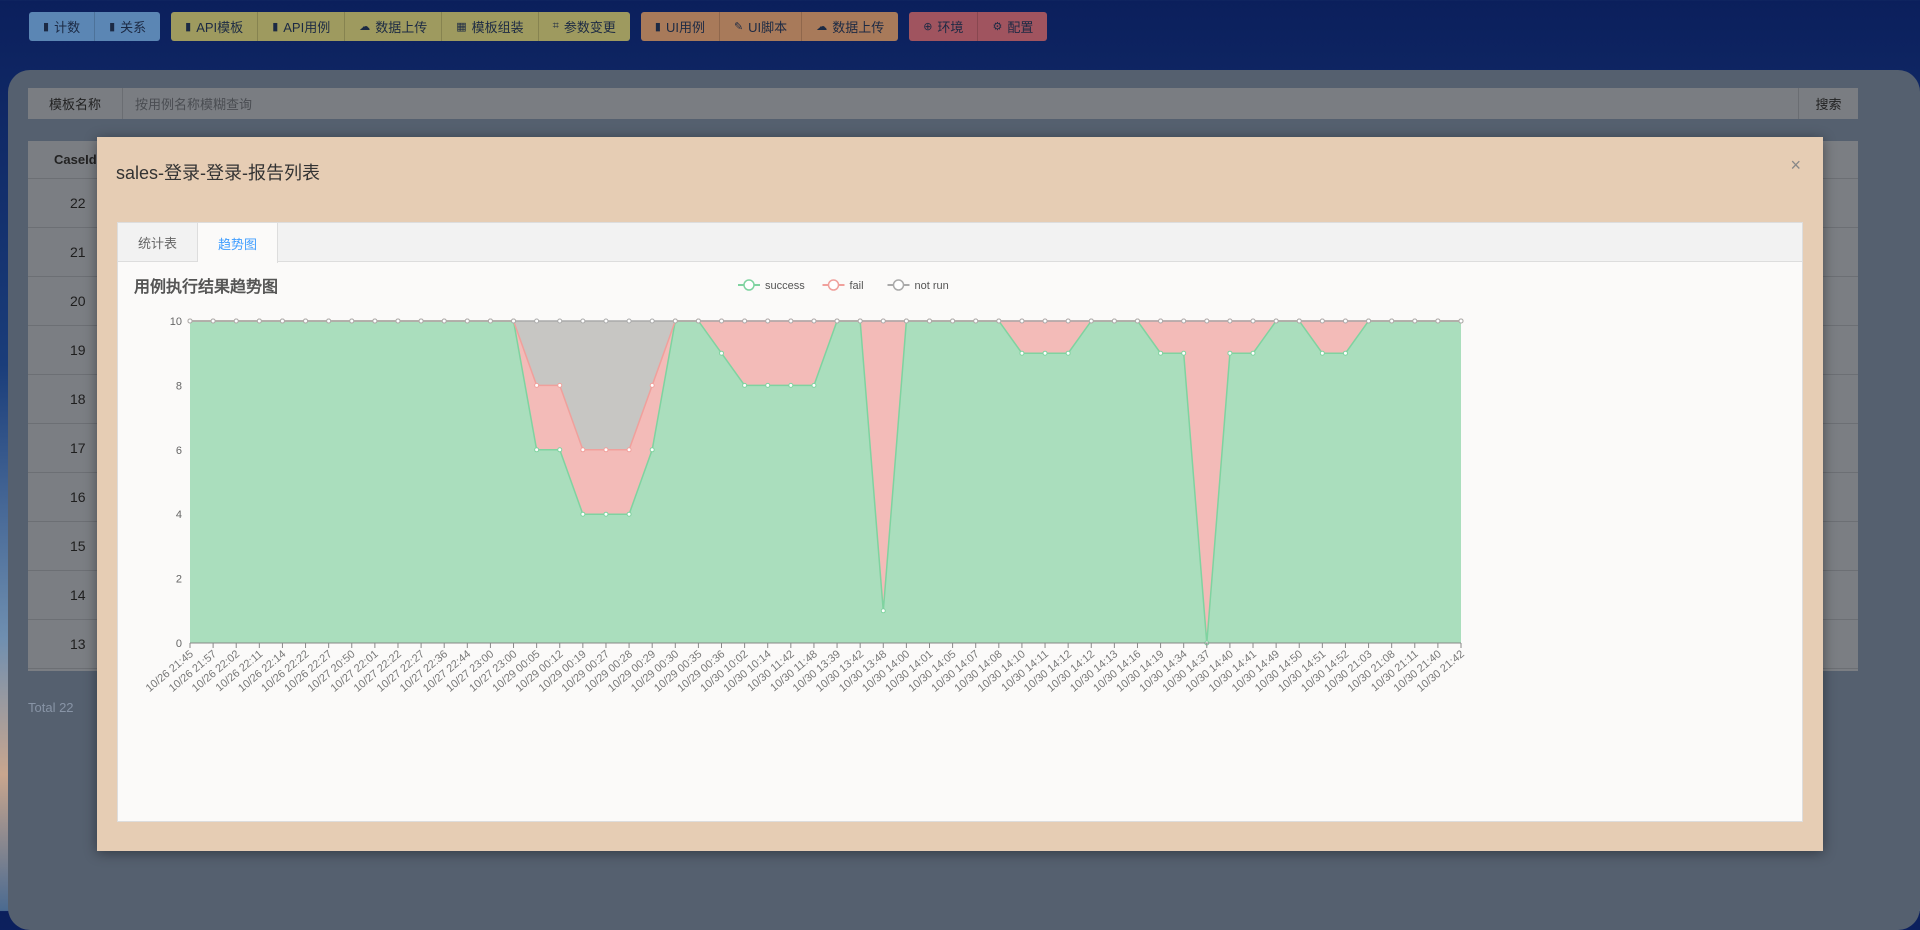 This screenshot has height=930, width=1920. What do you see at coordinates (950, 27) in the screenshot?
I see `toolbar-button-label: 环境` at bounding box center [950, 27].